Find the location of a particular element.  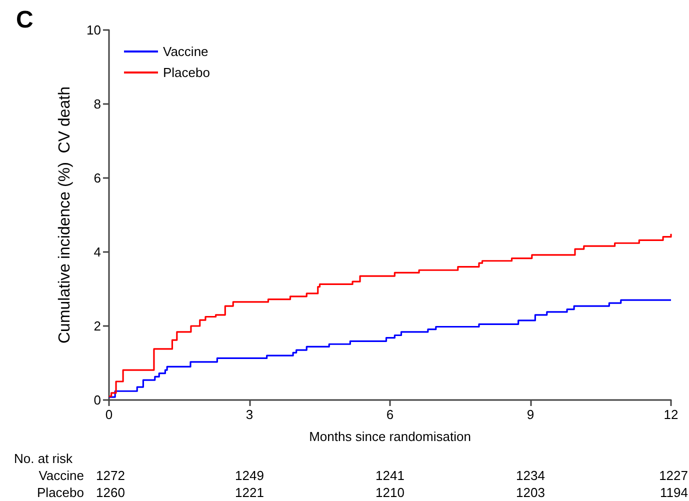

y-tick-label: 0 is located at coordinates (97, 400).